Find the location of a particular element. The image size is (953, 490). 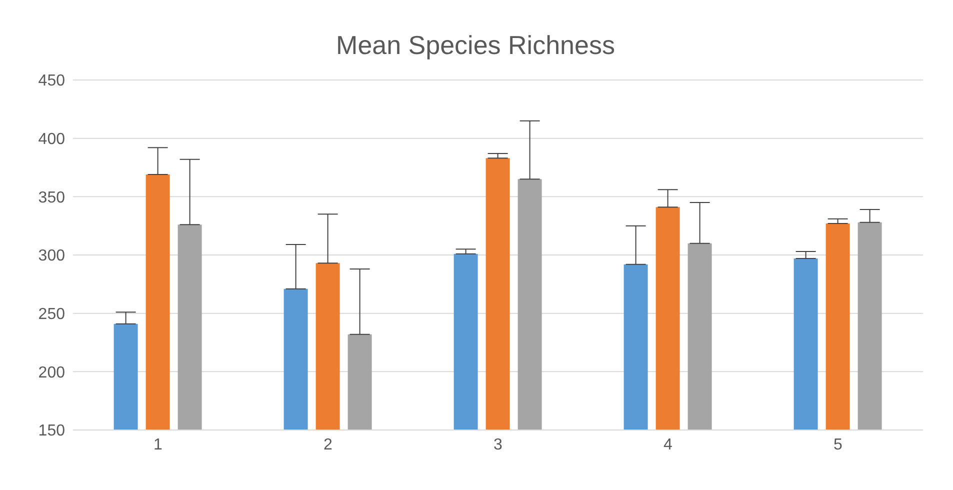

y-tick-label: 450 is located at coordinates (52, 81).